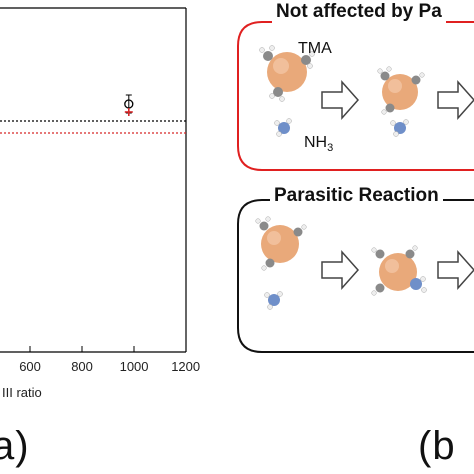 This screenshot has width=474, height=474. What do you see at coordinates (93, 127) in the screenshot?
I see `reference-lines` at bounding box center [93, 127].